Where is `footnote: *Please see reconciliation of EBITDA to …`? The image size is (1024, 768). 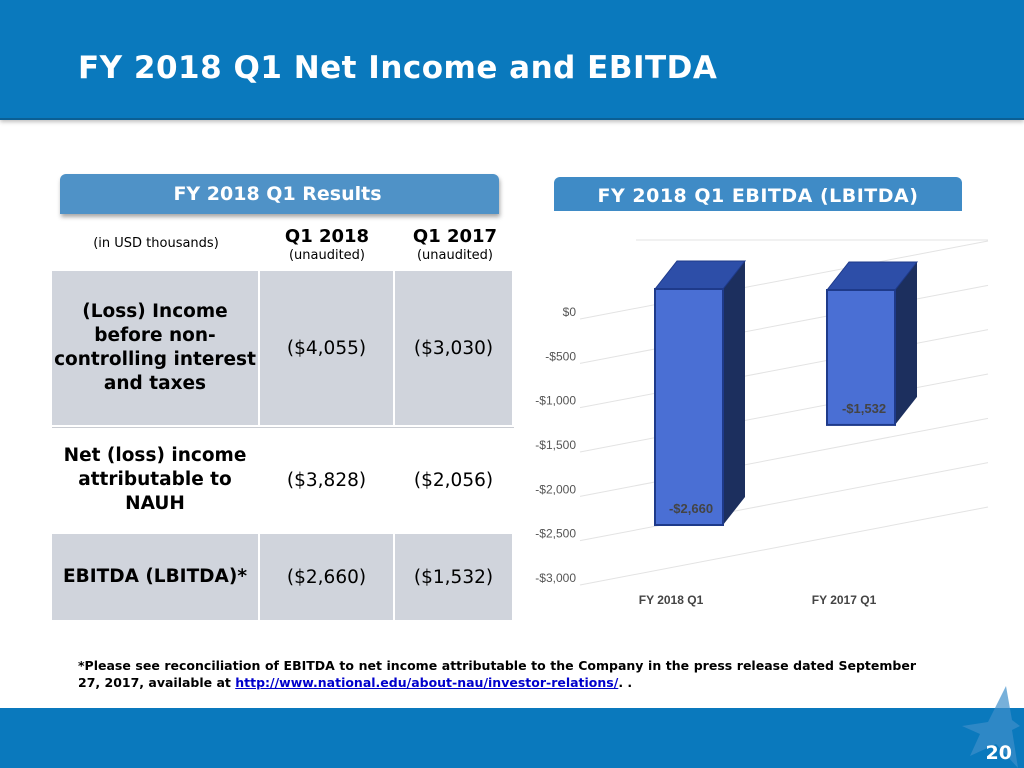 footnote: *Please see reconciliation of EBITDA to … is located at coordinates (497, 674).